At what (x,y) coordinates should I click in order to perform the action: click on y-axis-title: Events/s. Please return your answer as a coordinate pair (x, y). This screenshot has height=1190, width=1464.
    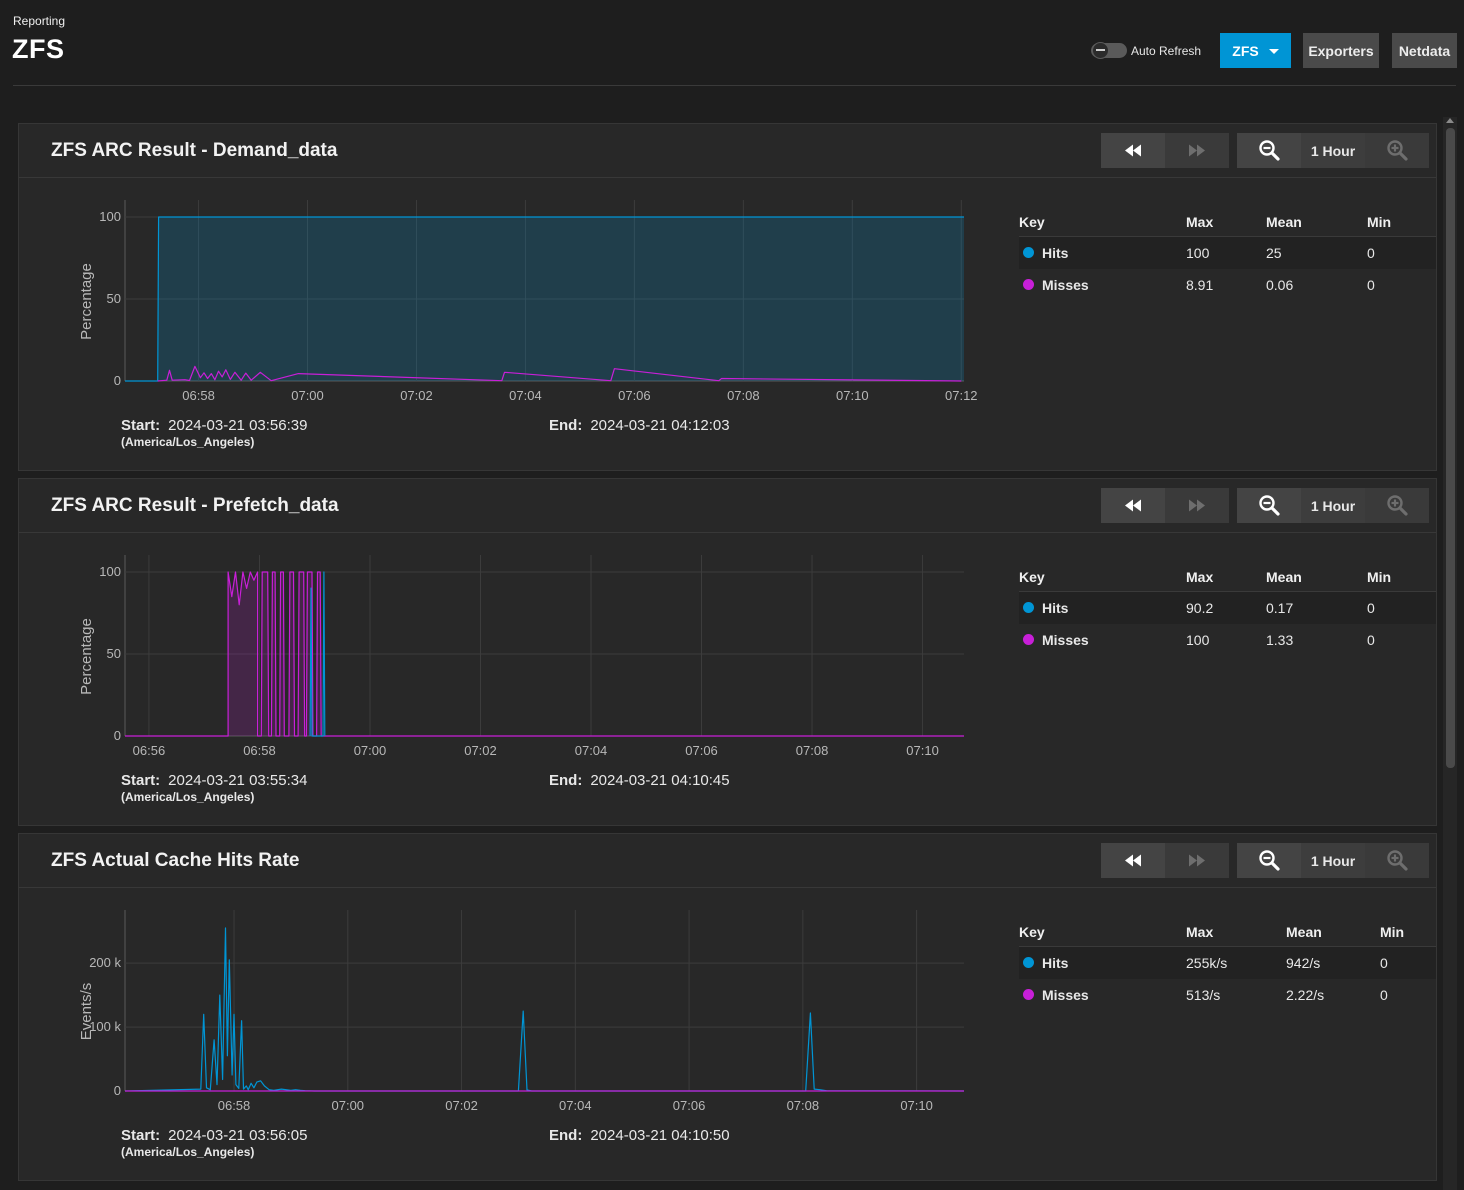
    Looking at the image, I should click on (86, 1012).